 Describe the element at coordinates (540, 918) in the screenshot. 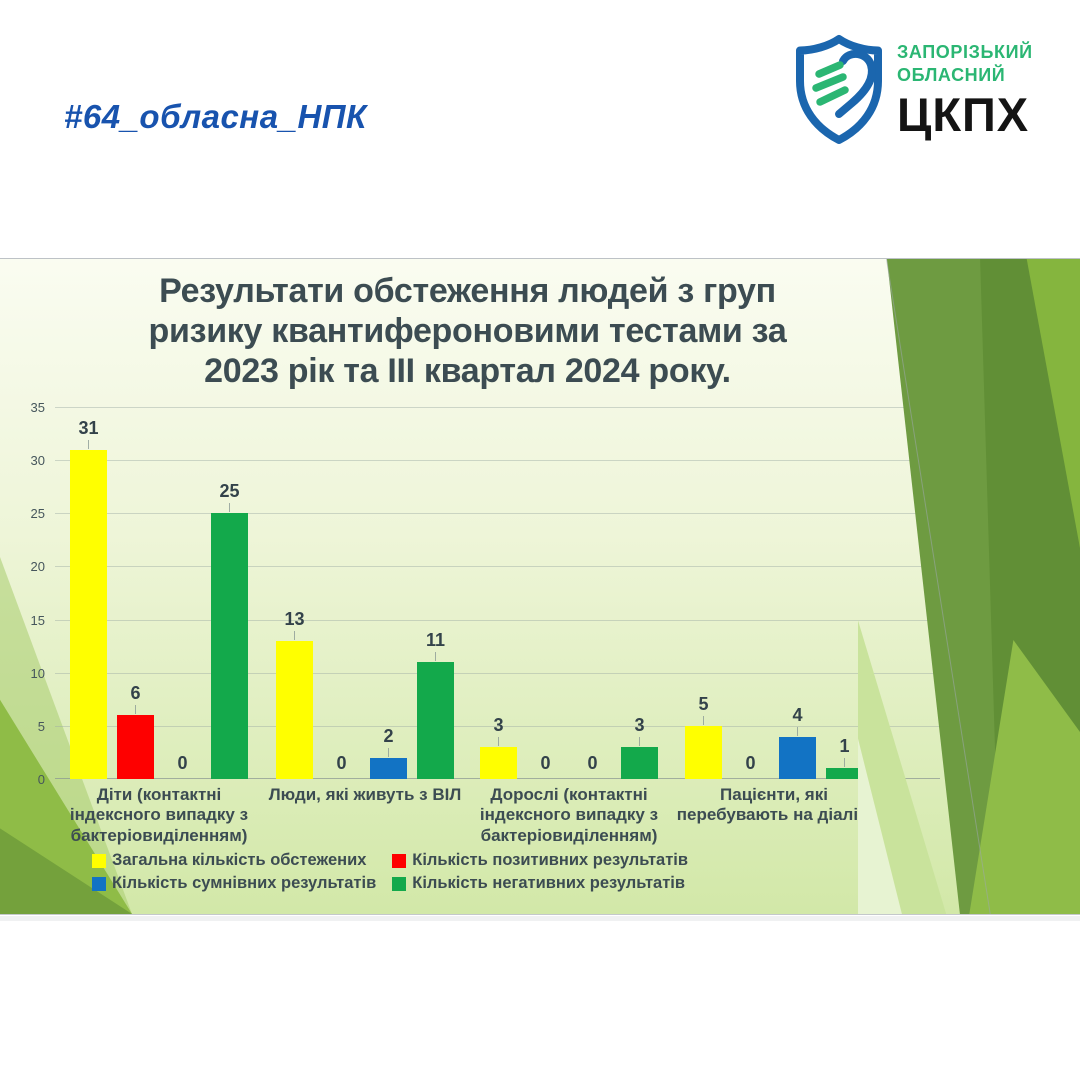

I see `slide-bottom-strip` at that location.